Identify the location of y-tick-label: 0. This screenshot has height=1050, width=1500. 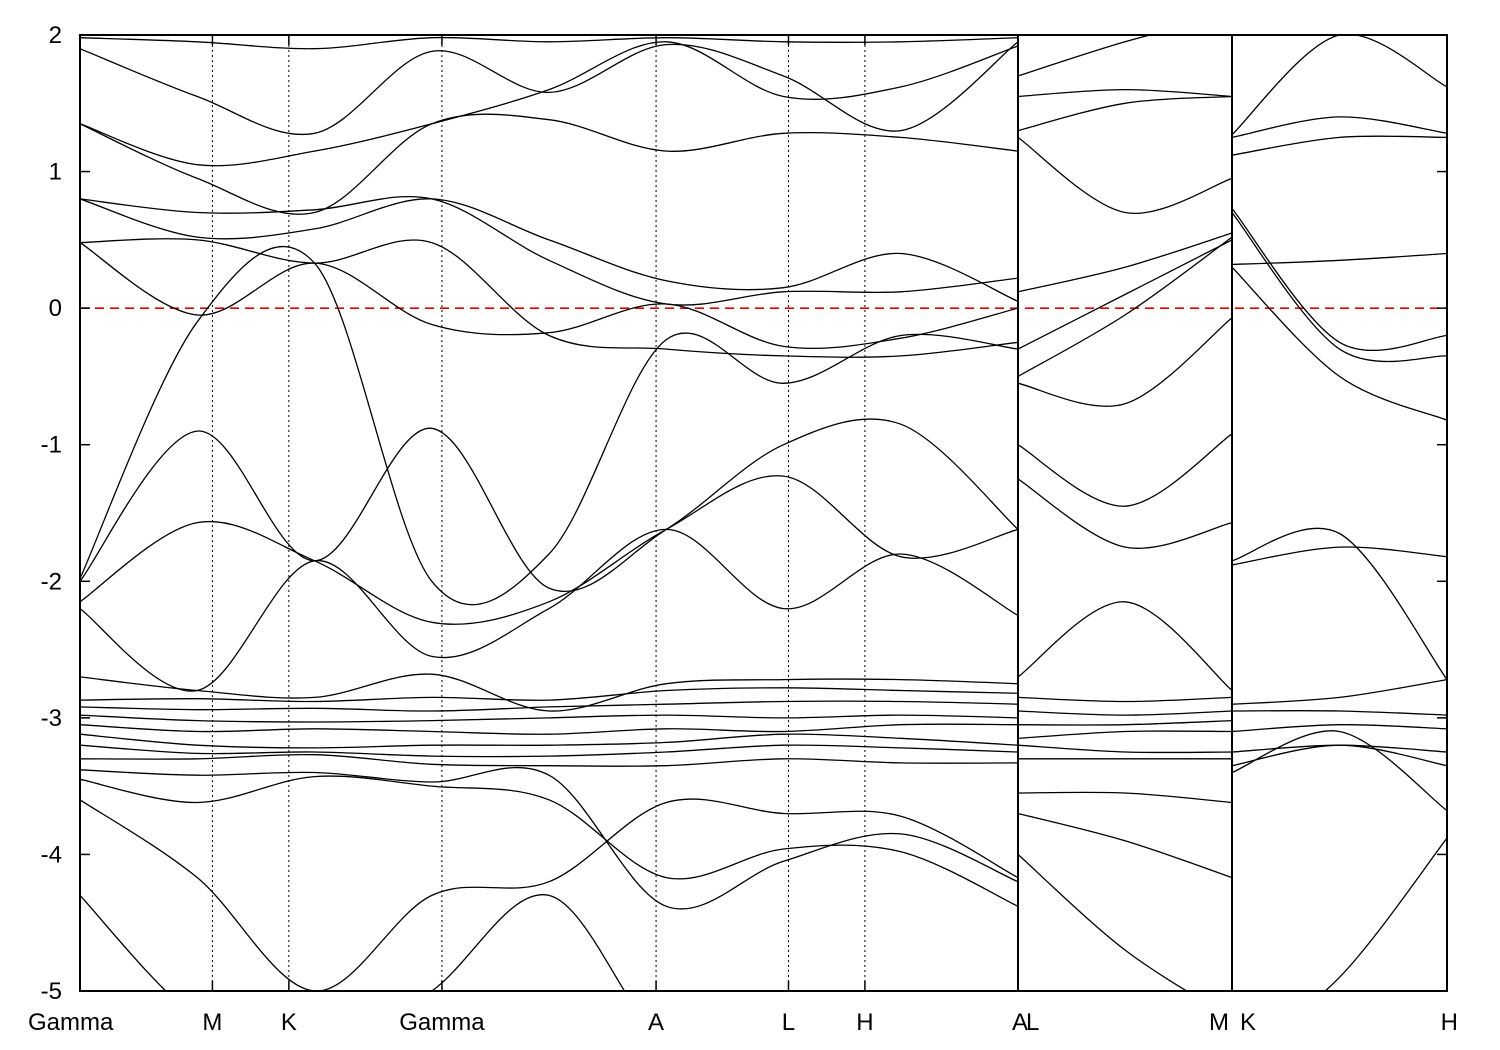
(55, 308).